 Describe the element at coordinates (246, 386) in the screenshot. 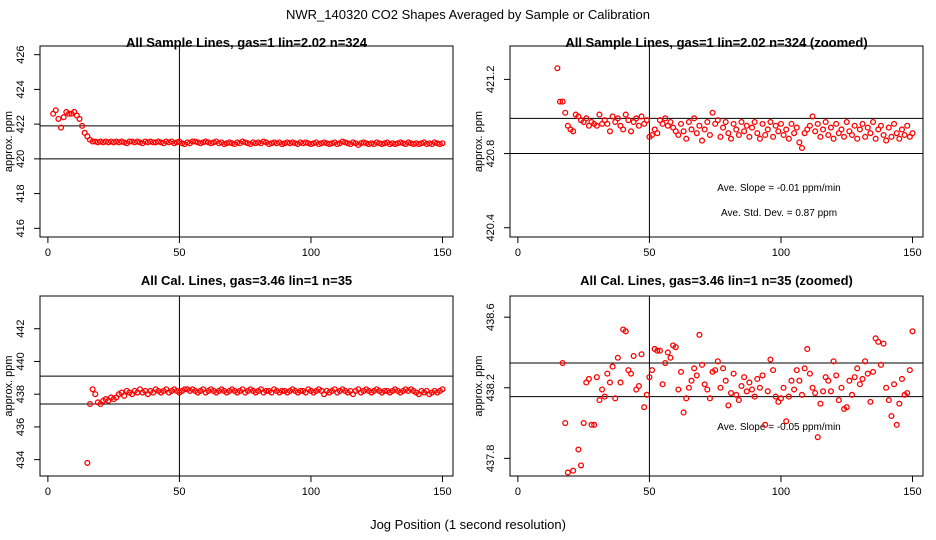

I see `plot-frame` at that location.